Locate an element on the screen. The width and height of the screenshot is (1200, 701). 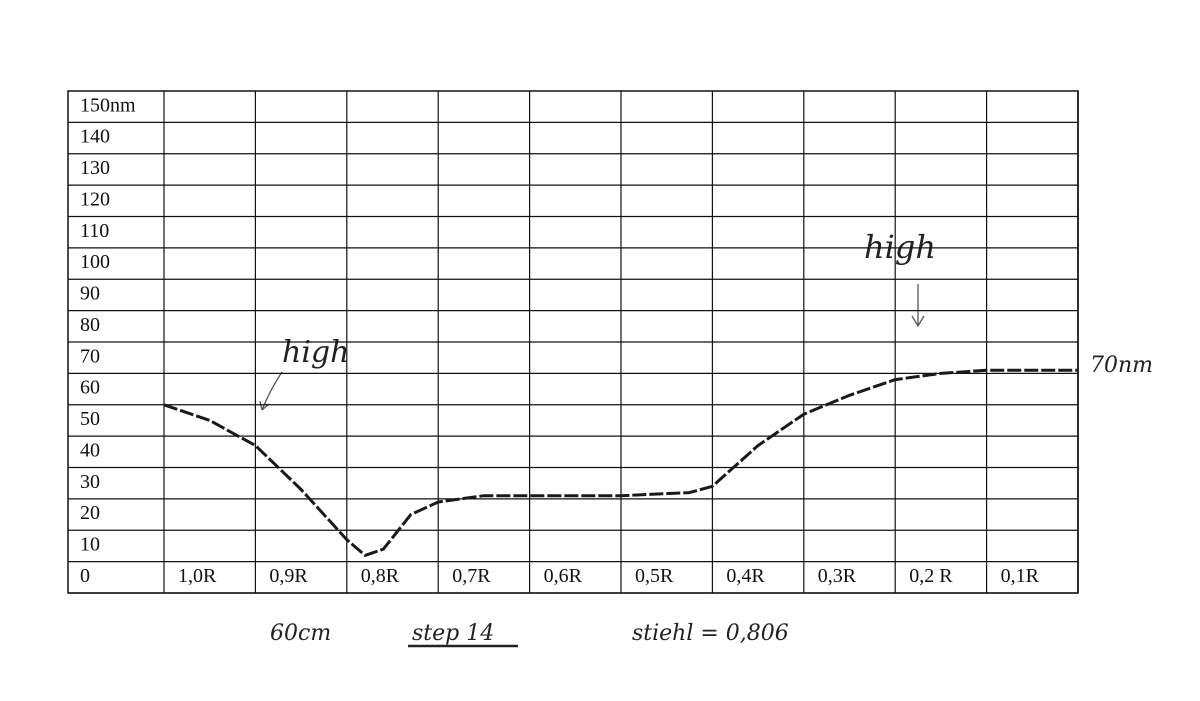
y-tick-label: 150nm is located at coordinates (108, 105).